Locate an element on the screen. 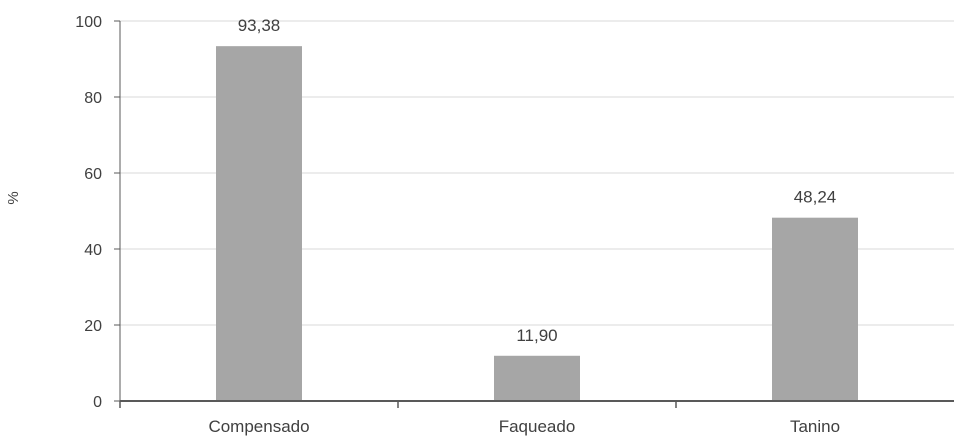  data-label: 48,24 is located at coordinates (815, 197).